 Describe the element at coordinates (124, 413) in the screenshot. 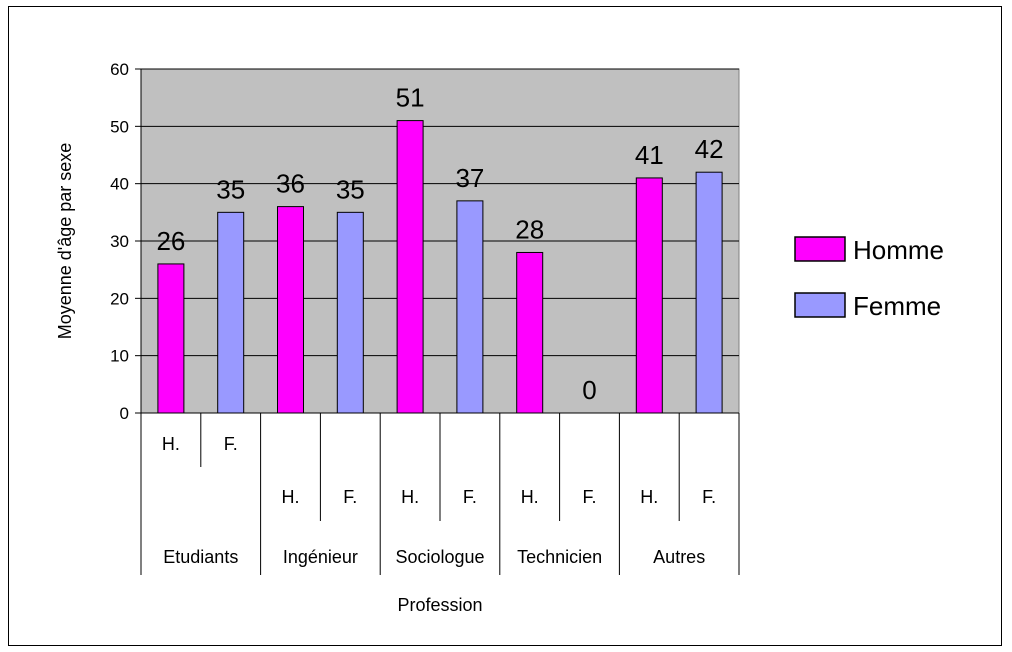

I see `y-tick-label: 0` at that location.